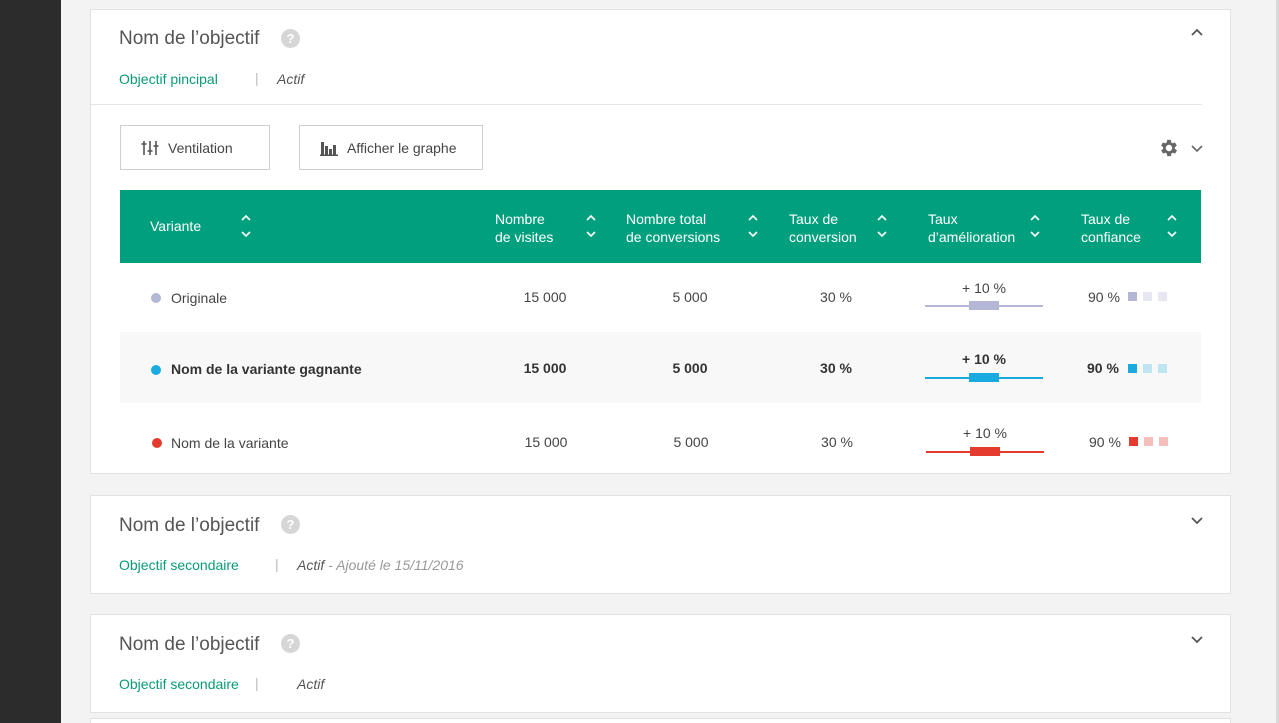 The height and width of the screenshot is (723, 1279). What do you see at coordinates (168, 79) in the screenshot?
I see `objective-type: Objectif pincipal` at bounding box center [168, 79].